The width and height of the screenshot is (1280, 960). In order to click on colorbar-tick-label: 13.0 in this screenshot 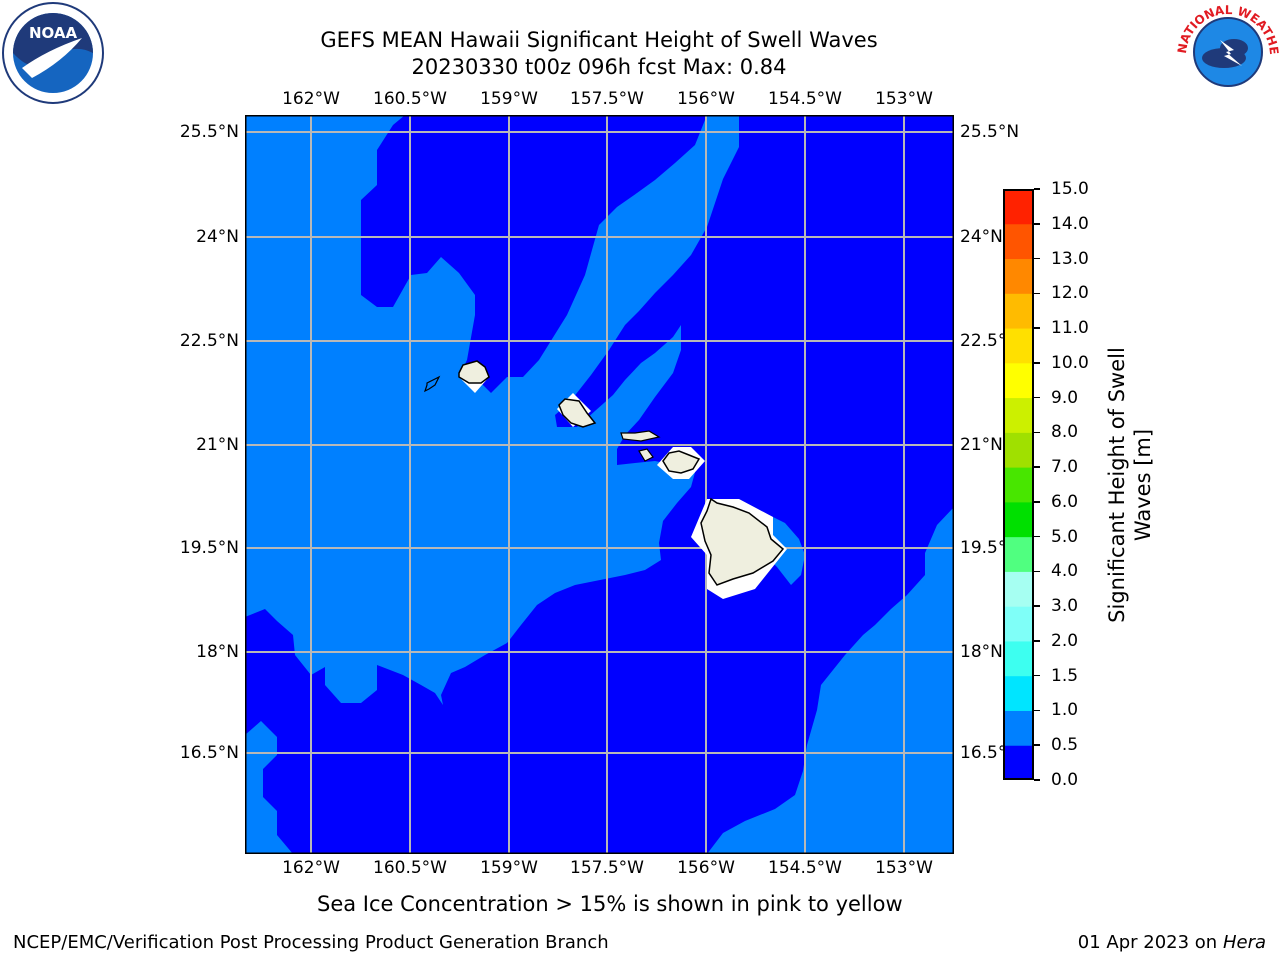, I will do `click(1070, 258)`.